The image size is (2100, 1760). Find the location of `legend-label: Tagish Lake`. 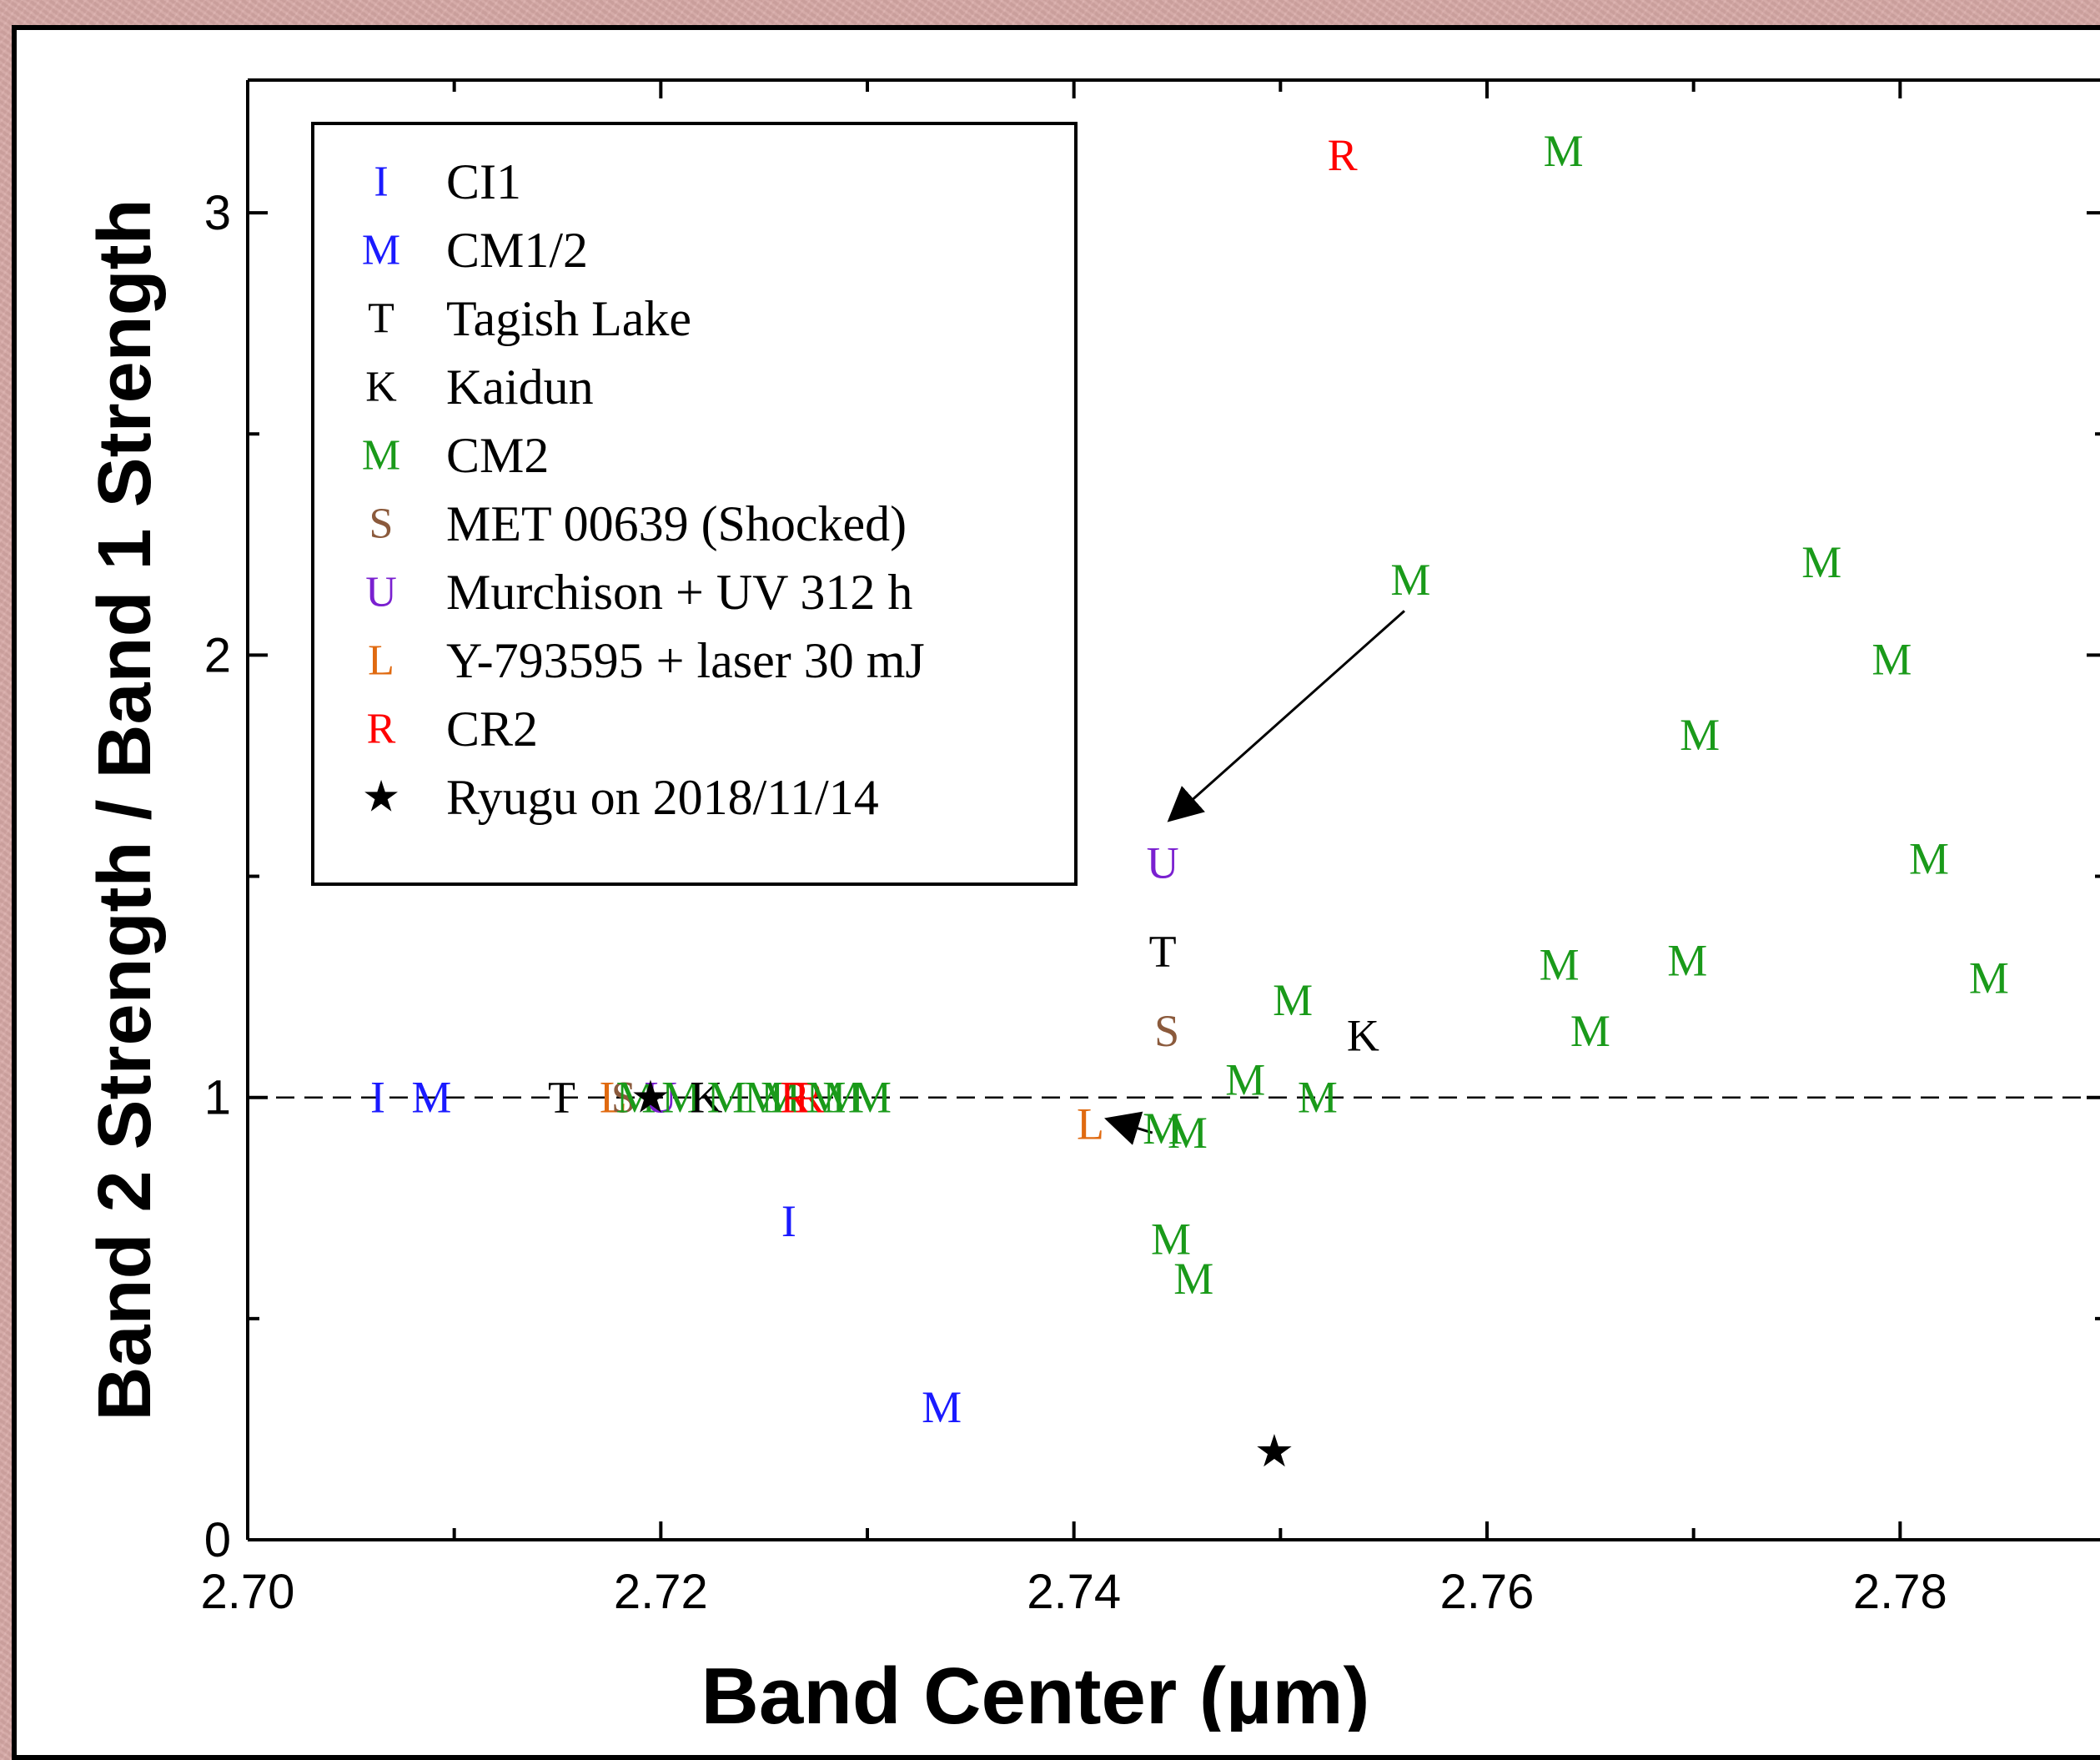

legend-label: Tagish Lake is located at coordinates (568, 318).